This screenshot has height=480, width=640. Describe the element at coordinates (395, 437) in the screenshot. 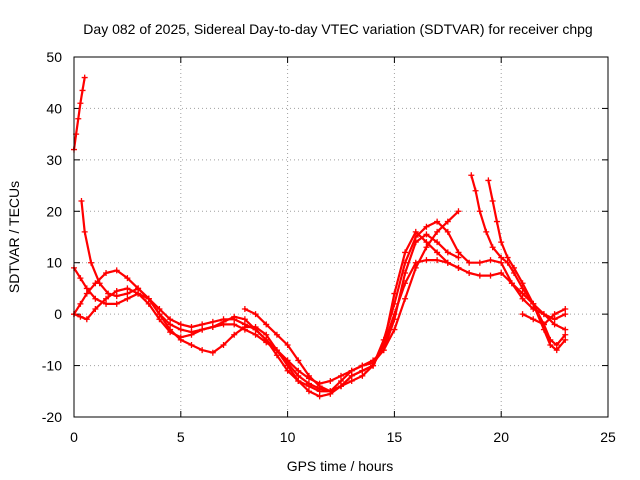

I see `x-tick-label: 15` at that location.